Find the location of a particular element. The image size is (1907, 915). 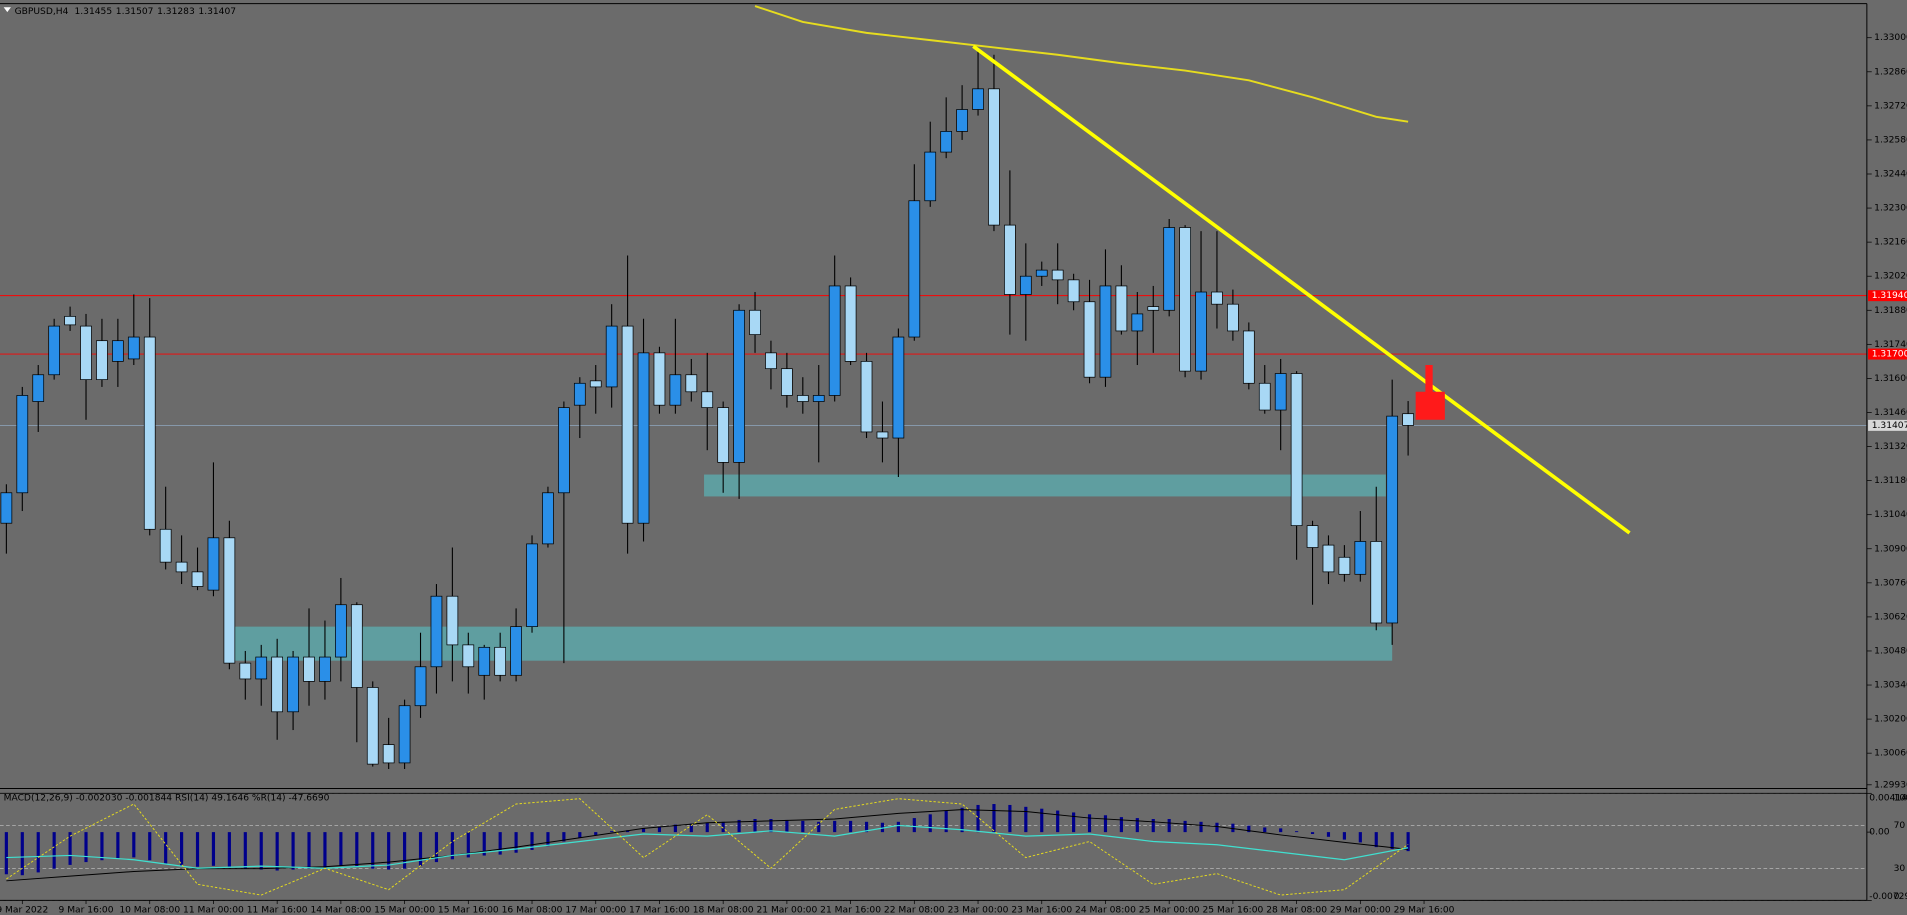

macd-tick-label: 0.00 is located at coordinates (1879, 833).